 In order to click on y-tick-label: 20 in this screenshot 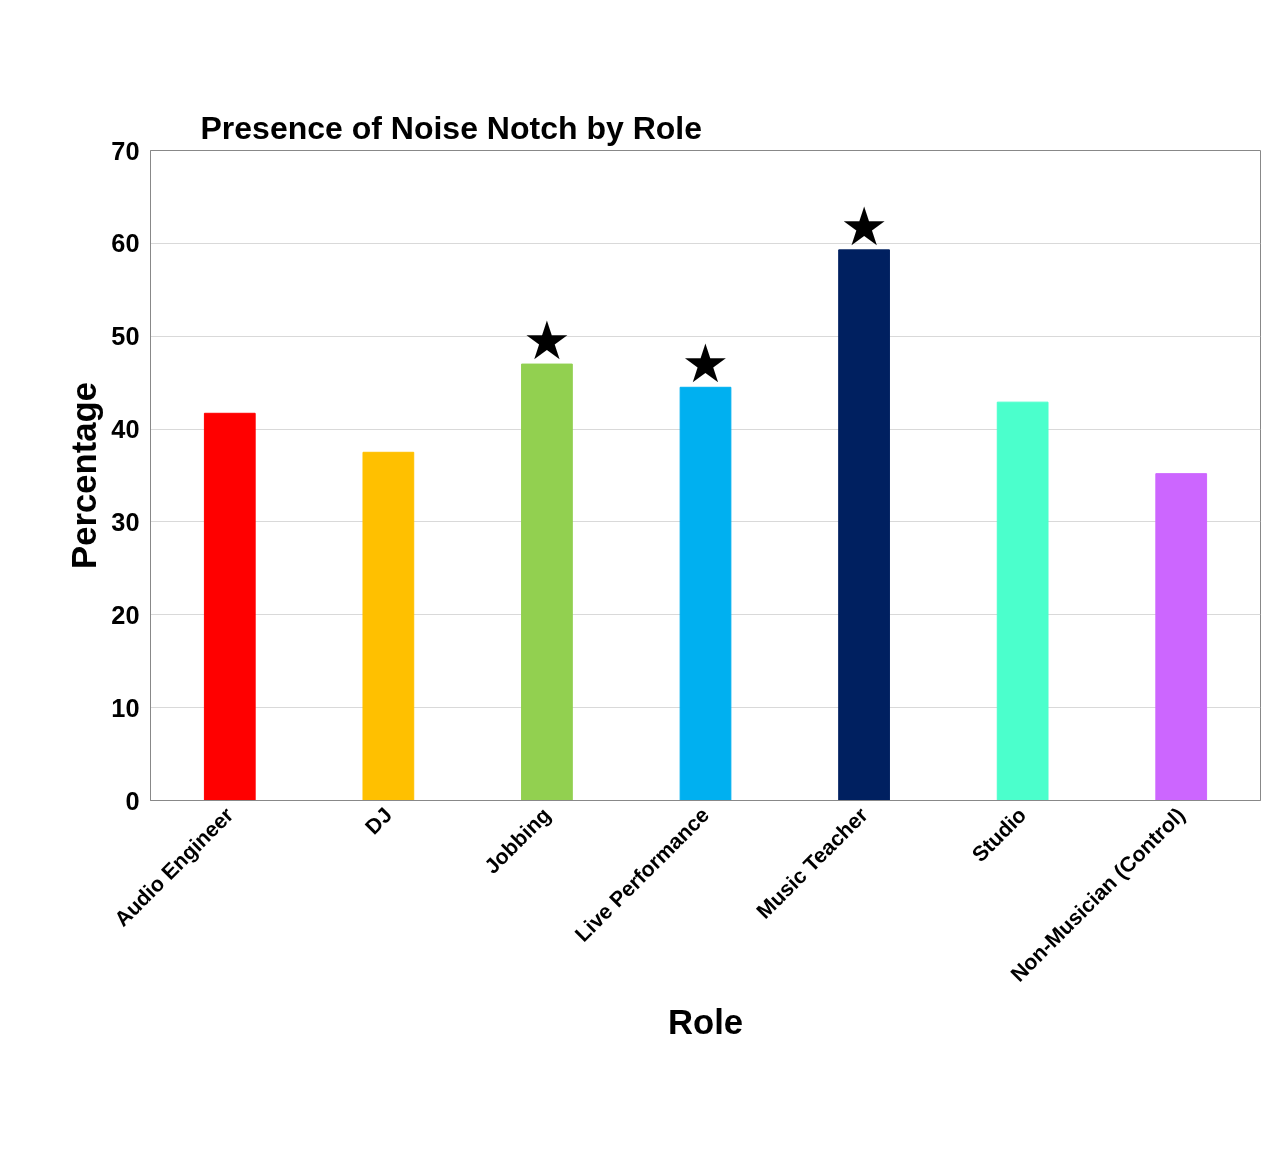, I will do `click(125, 614)`.